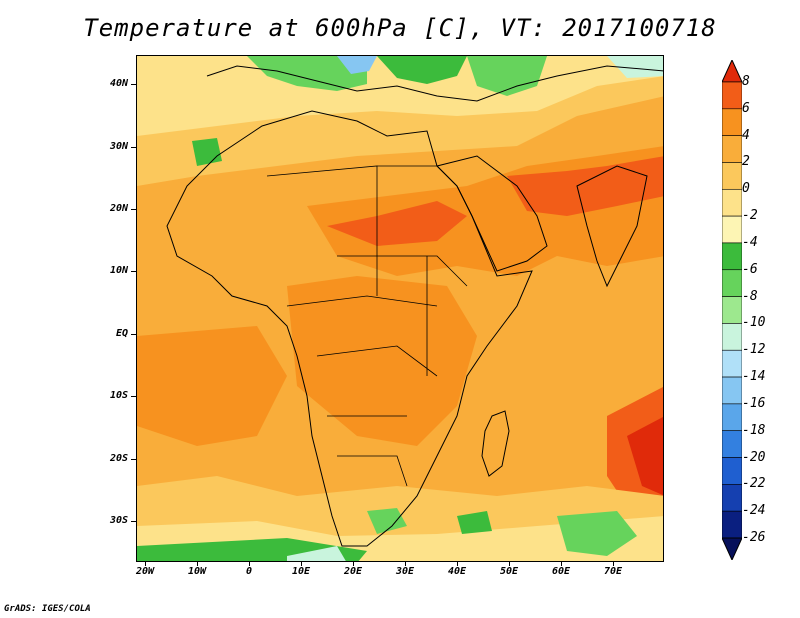  What do you see at coordinates (212, 386) in the screenshot?
I see `field-atlantic-warm` at bounding box center [212, 386].